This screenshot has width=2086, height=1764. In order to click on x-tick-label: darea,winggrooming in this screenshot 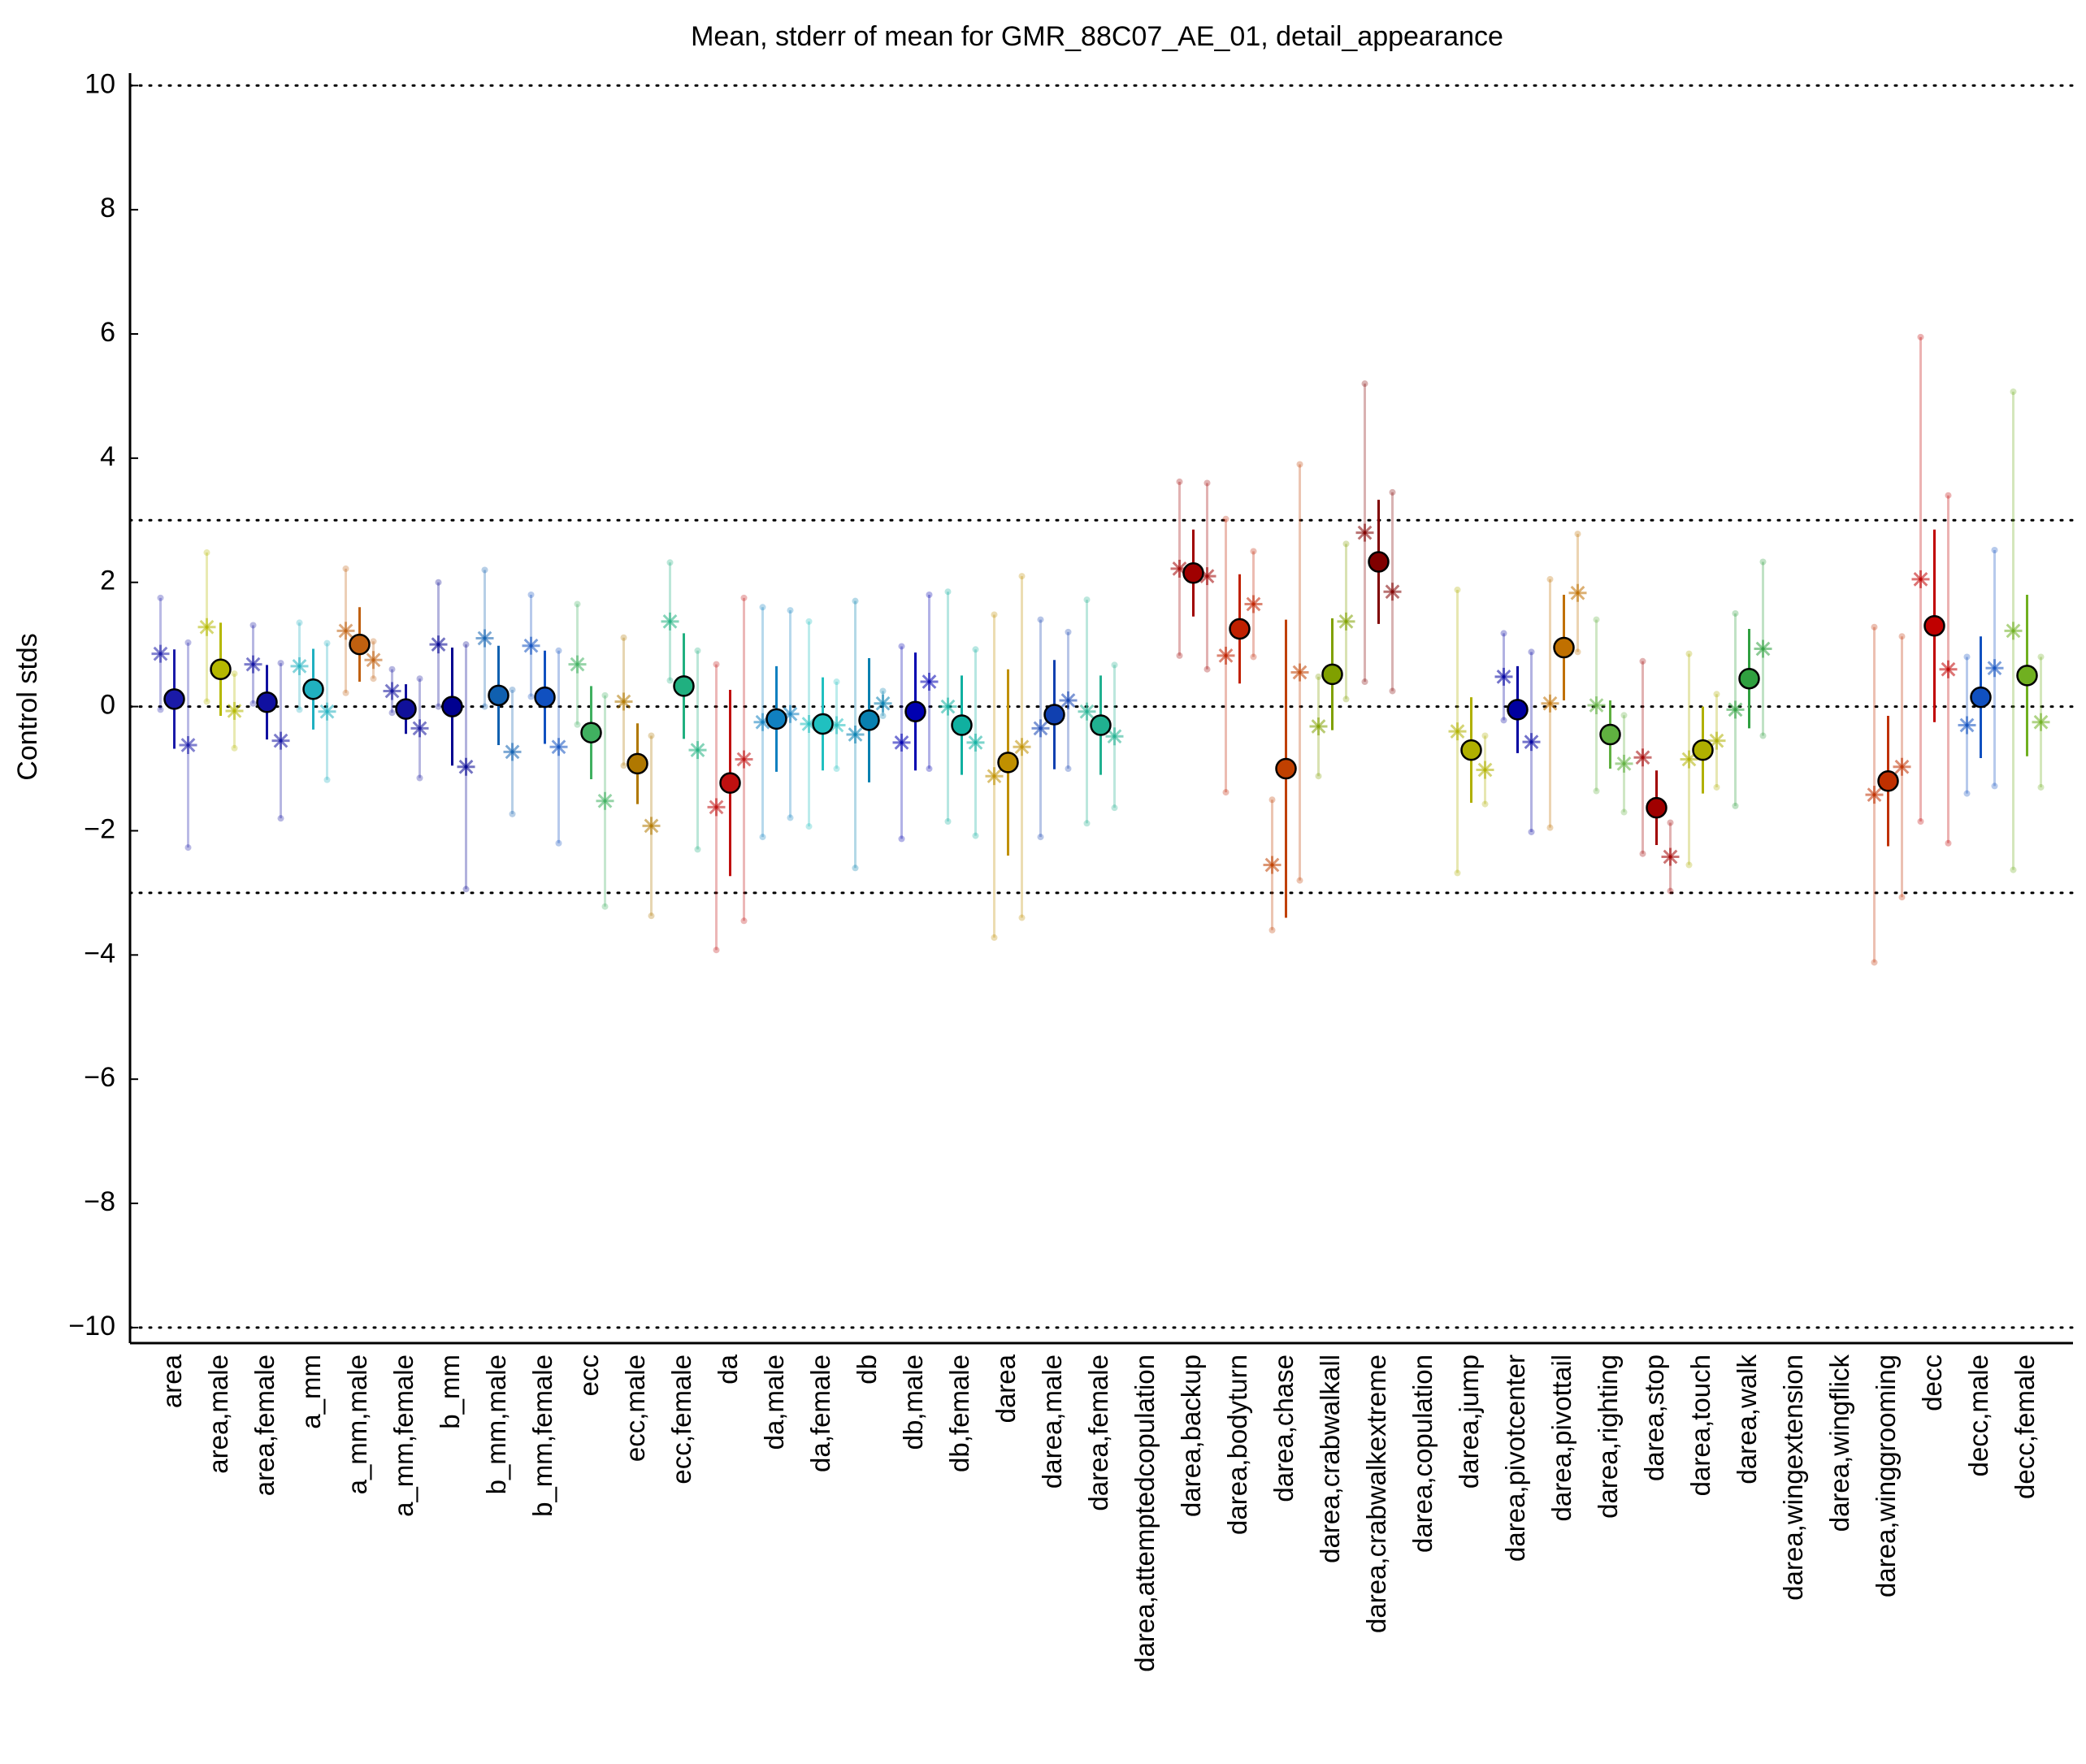, I will do `click(1886, 1475)`.